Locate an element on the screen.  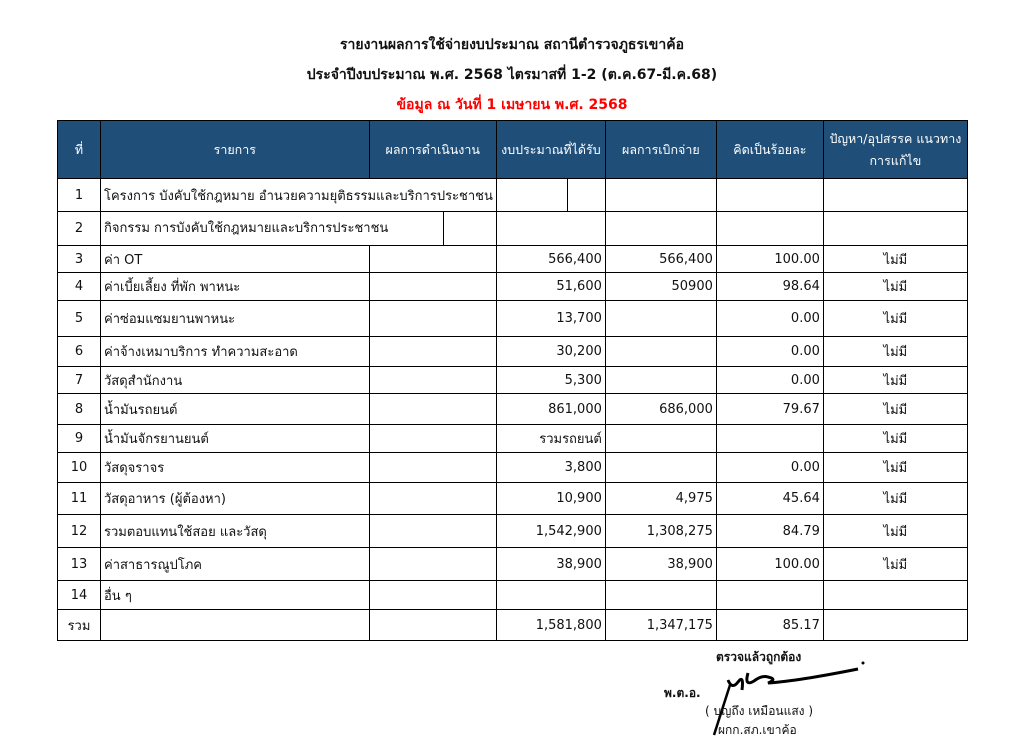
verified-label: ตรวจแล้วถูกต้อง is located at coordinates (759, 657).